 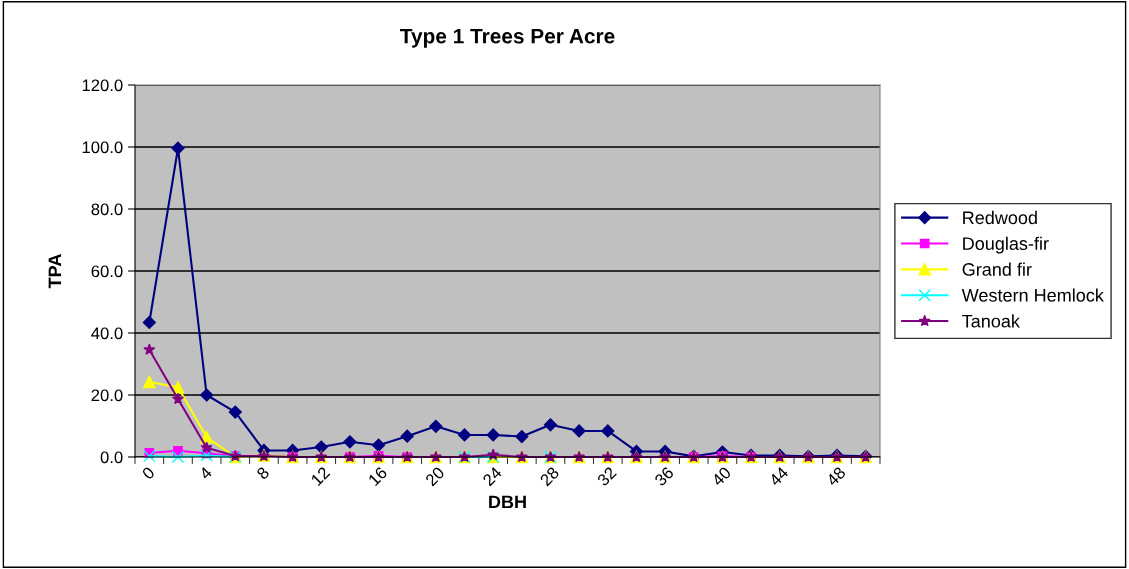 What do you see at coordinates (1006, 245) in the screenshot?
I see `legend-label: Douglas-fir` at bounding box center [1006, 245].